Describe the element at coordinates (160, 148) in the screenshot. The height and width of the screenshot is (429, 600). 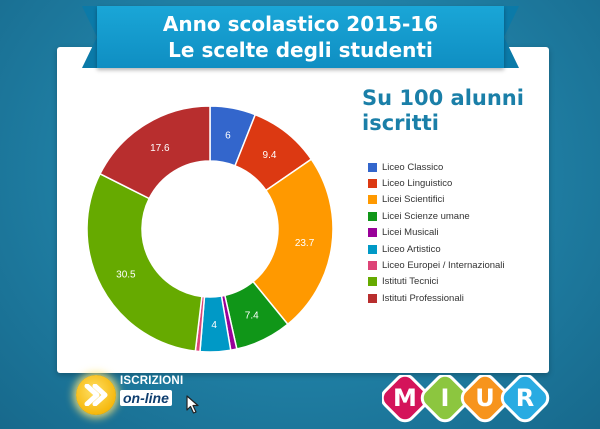
I see `donut-label-istituti-professionali: 17.6` at that location.